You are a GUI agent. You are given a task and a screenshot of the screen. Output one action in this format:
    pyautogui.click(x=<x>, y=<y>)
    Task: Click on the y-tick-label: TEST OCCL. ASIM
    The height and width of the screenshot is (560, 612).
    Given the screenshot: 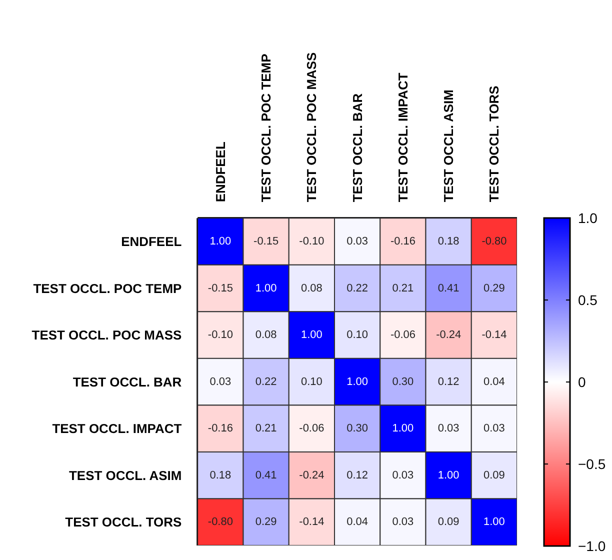 What is the action you would take?
    pyautogui.click(x=125, y=475)
    